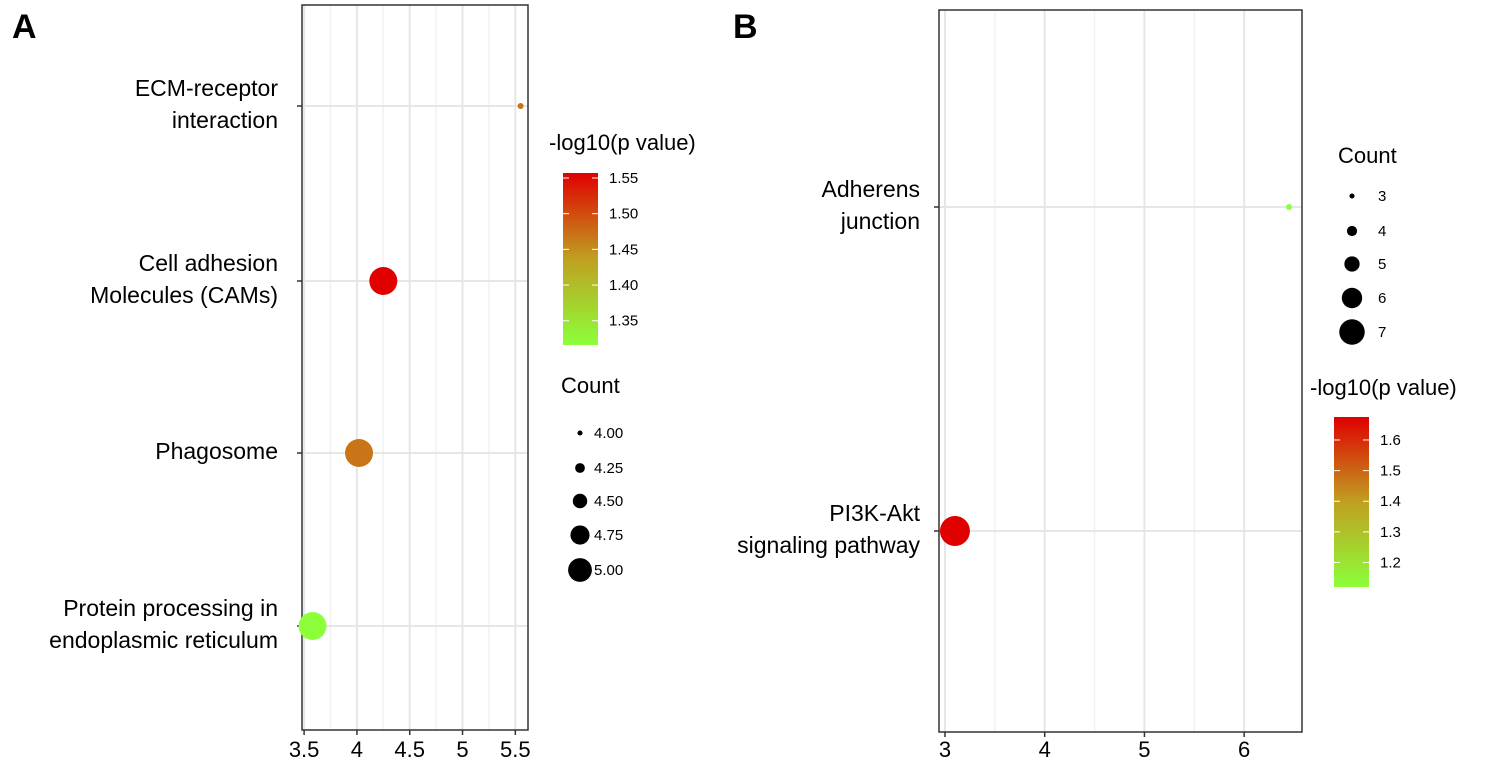 The width and height of the screenshot is (1500, 773). I want to click on x-tick-label: 6, so click(1244, 749).